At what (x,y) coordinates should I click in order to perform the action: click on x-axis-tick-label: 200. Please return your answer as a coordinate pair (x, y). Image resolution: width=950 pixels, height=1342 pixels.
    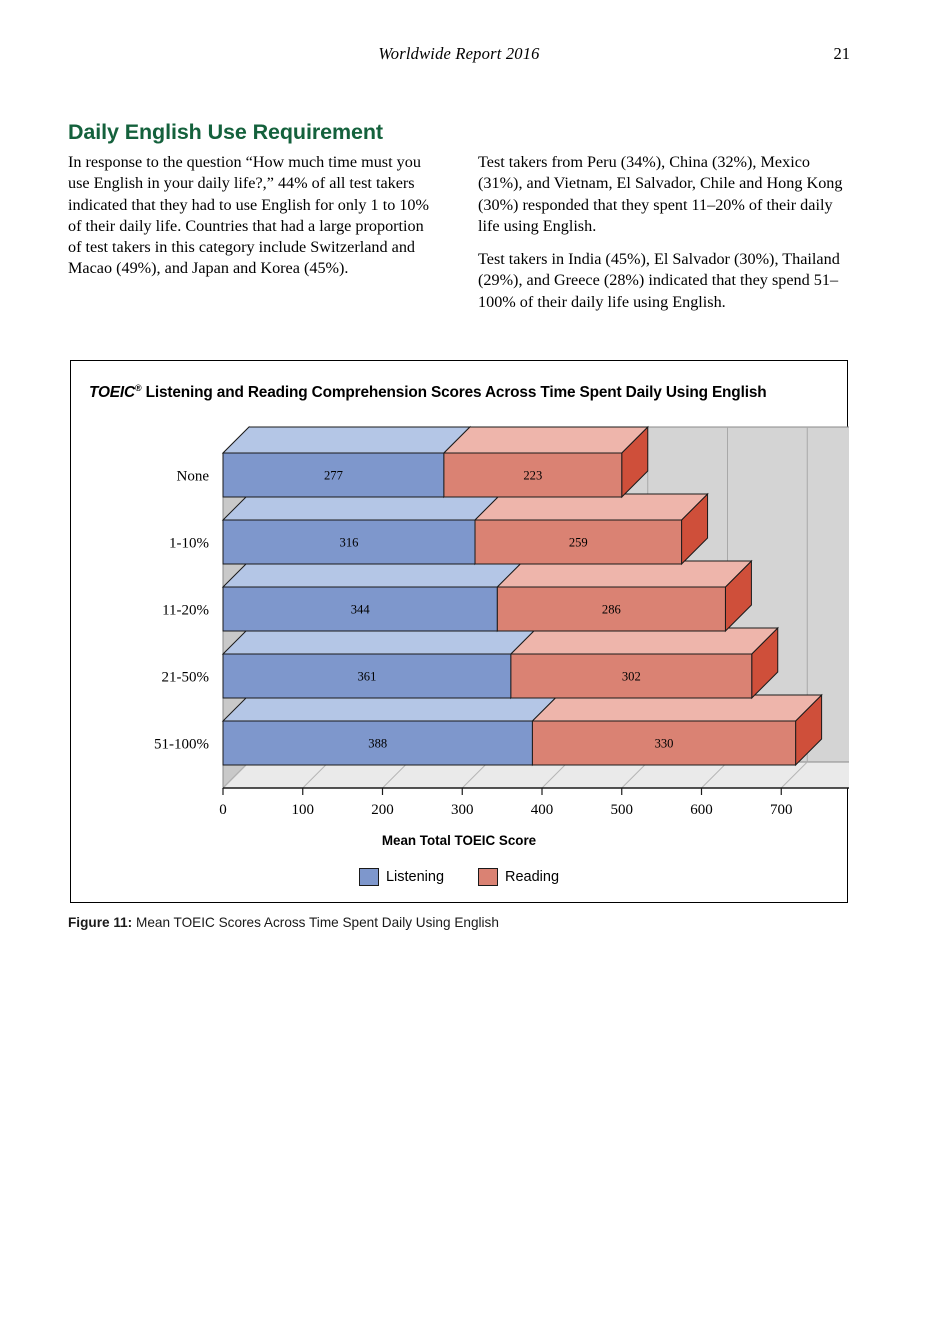
    Looking at the image, I should click on (382, 810).